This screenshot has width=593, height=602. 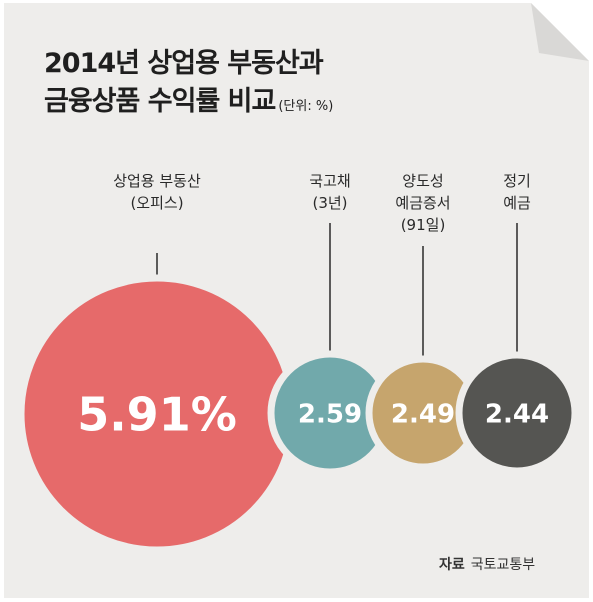 What do you see at coordinates (423, 225) in the screenshot?
I see `category-label-bond-3: (91일)` at bounding box center [423, 225].